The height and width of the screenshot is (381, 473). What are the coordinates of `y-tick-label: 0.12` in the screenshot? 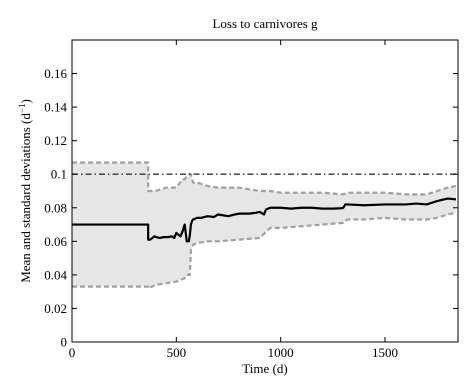 It's located at (55, 140).